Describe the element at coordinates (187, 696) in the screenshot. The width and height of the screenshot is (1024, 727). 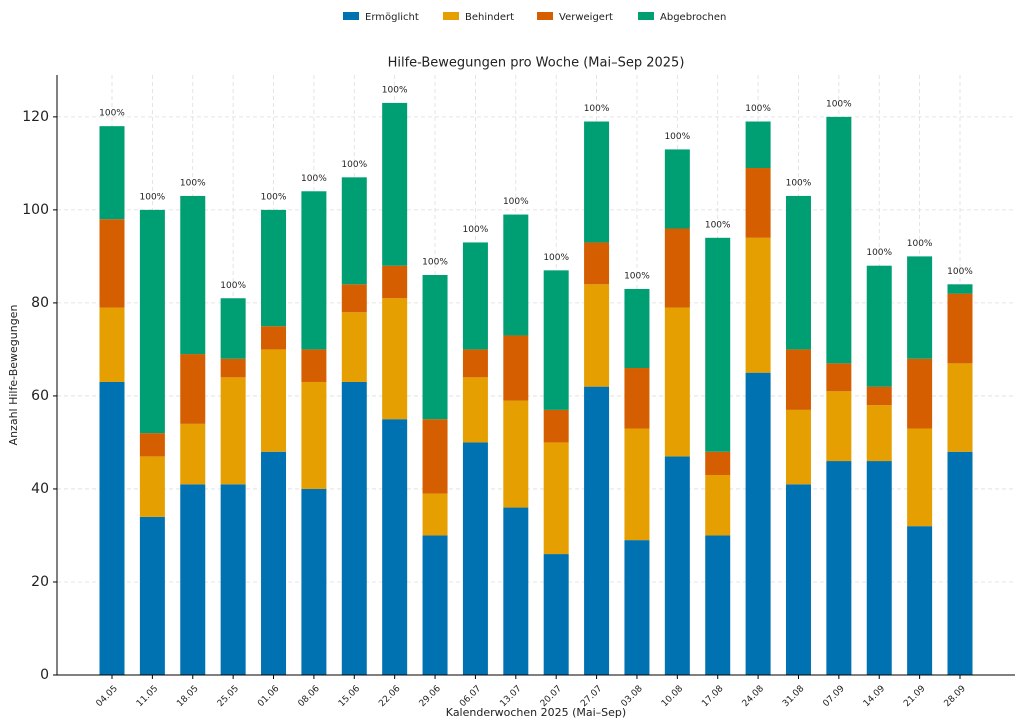
I see `x-tick-label: 18.05` at that location.